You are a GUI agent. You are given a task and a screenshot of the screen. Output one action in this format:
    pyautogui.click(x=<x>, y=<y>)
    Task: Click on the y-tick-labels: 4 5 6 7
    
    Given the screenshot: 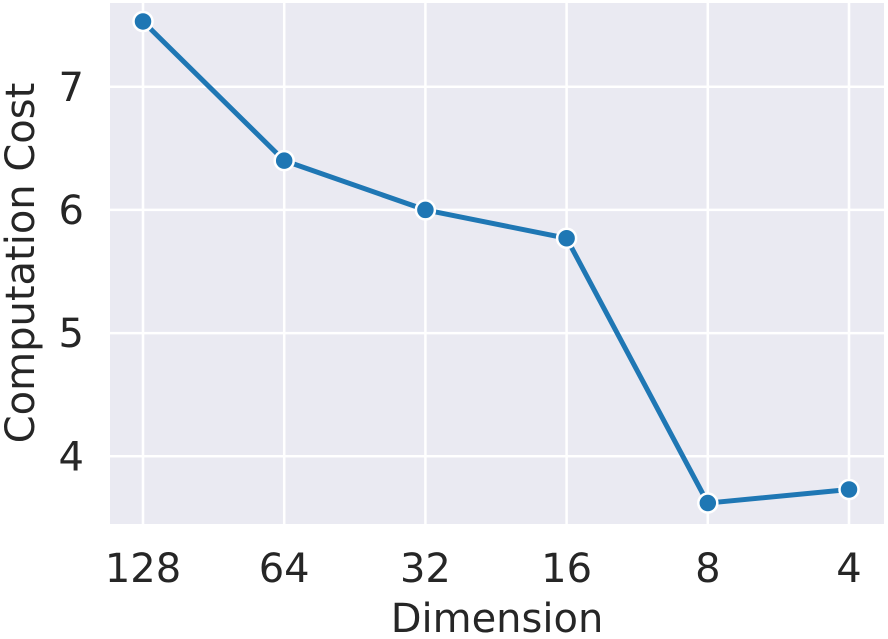 What is the action you would take?
    pyautogui.click(x=71, y=273)
    